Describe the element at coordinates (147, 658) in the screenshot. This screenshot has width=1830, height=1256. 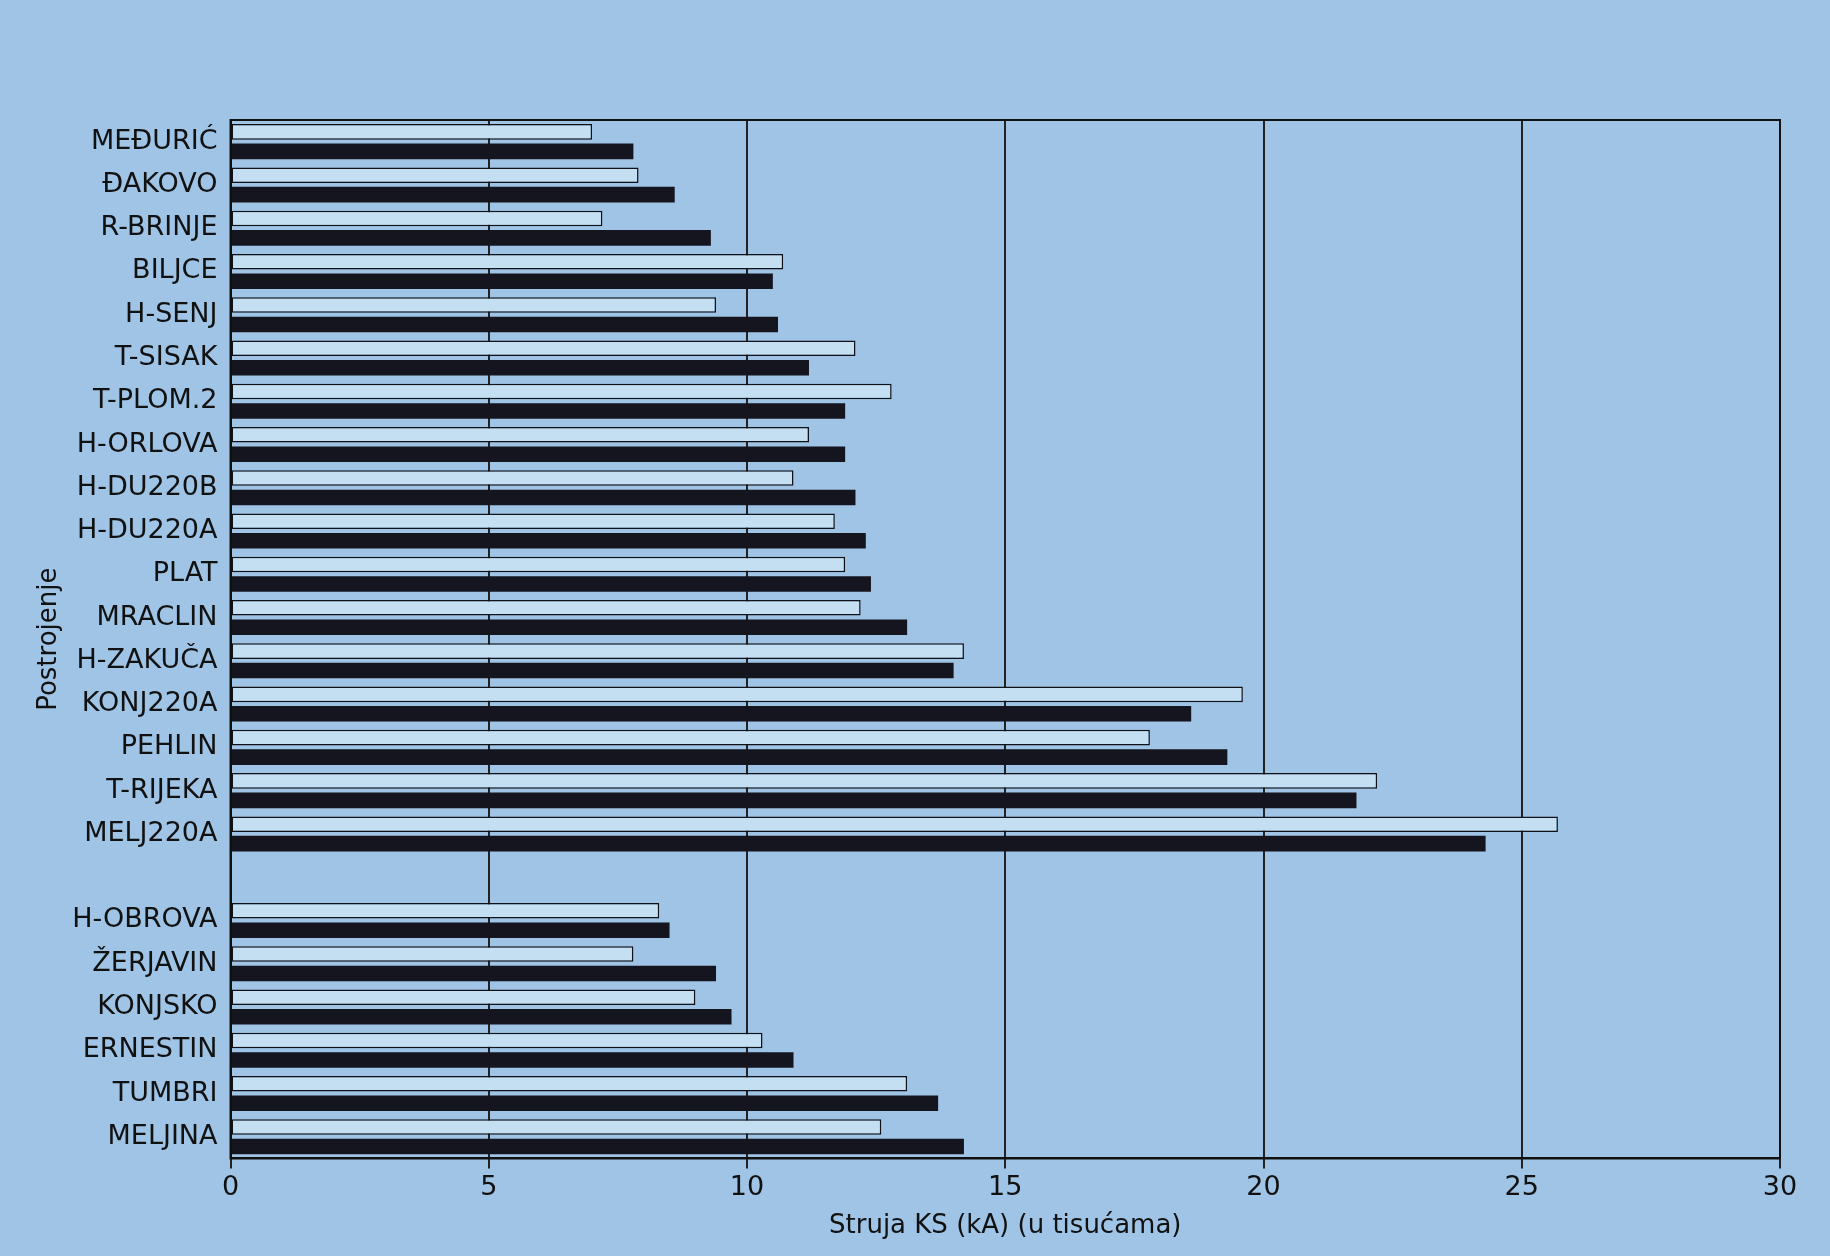
I see `y-tick-label: H-ZAKUČA` at that location.